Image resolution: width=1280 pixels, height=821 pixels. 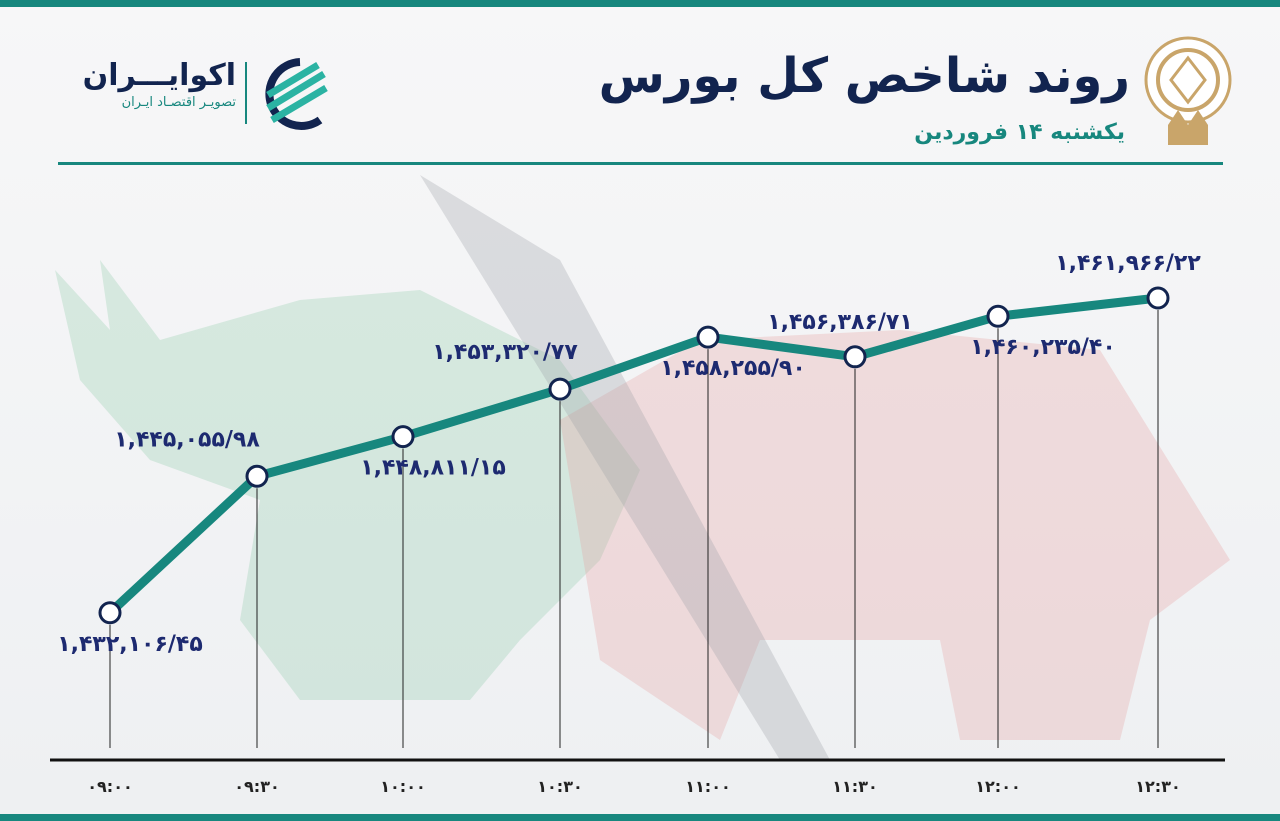 What do you see at coordinates (1157, 786) in the screenshot?
I see `x-tick-label: ۱۲:۳۰` at bounding box center [1157, 786].